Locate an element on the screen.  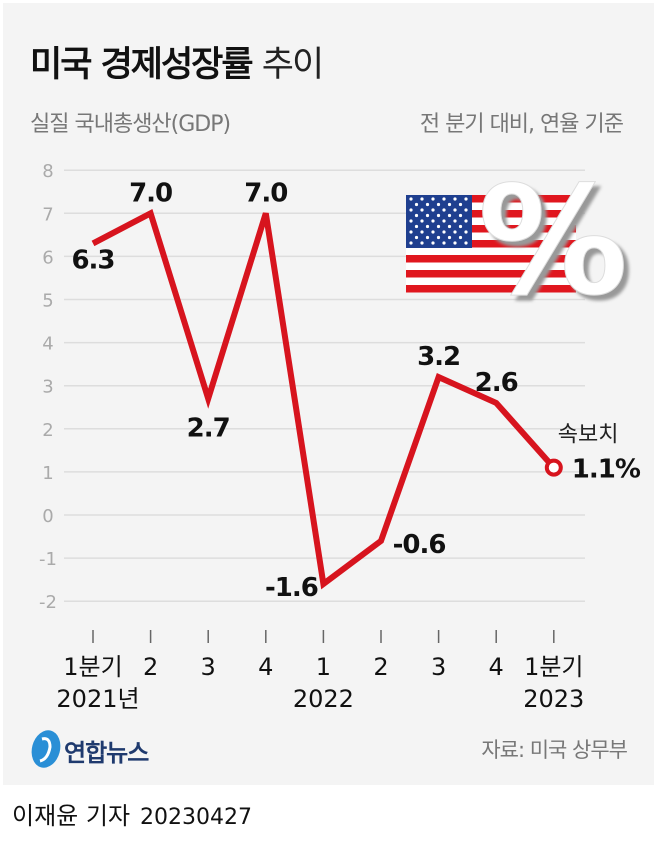
y-tick-label: 2 is located at coordinates (47, 430).